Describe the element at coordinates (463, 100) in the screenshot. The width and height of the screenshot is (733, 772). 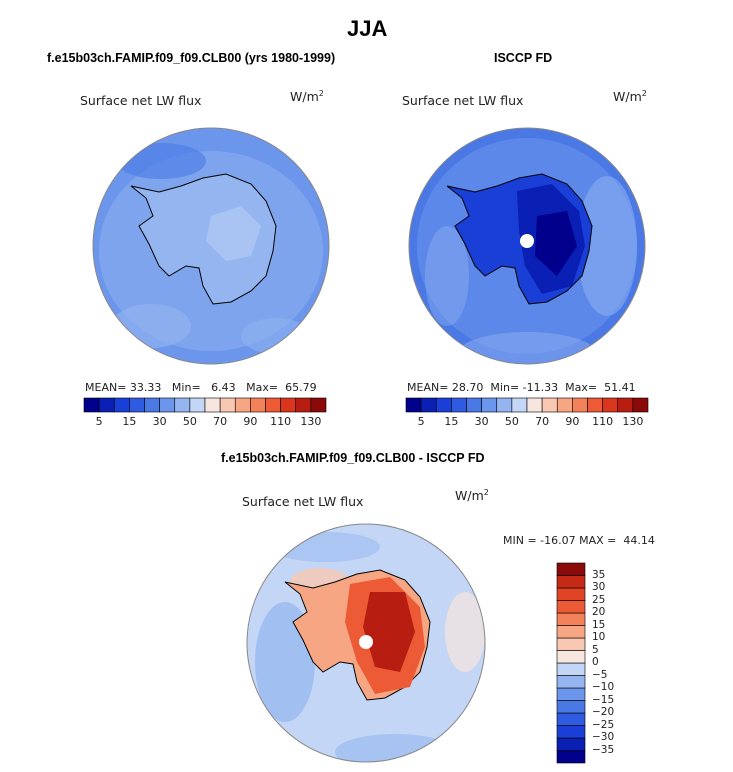
I see `obs-variable-label: Surface net LW flux` at that location.